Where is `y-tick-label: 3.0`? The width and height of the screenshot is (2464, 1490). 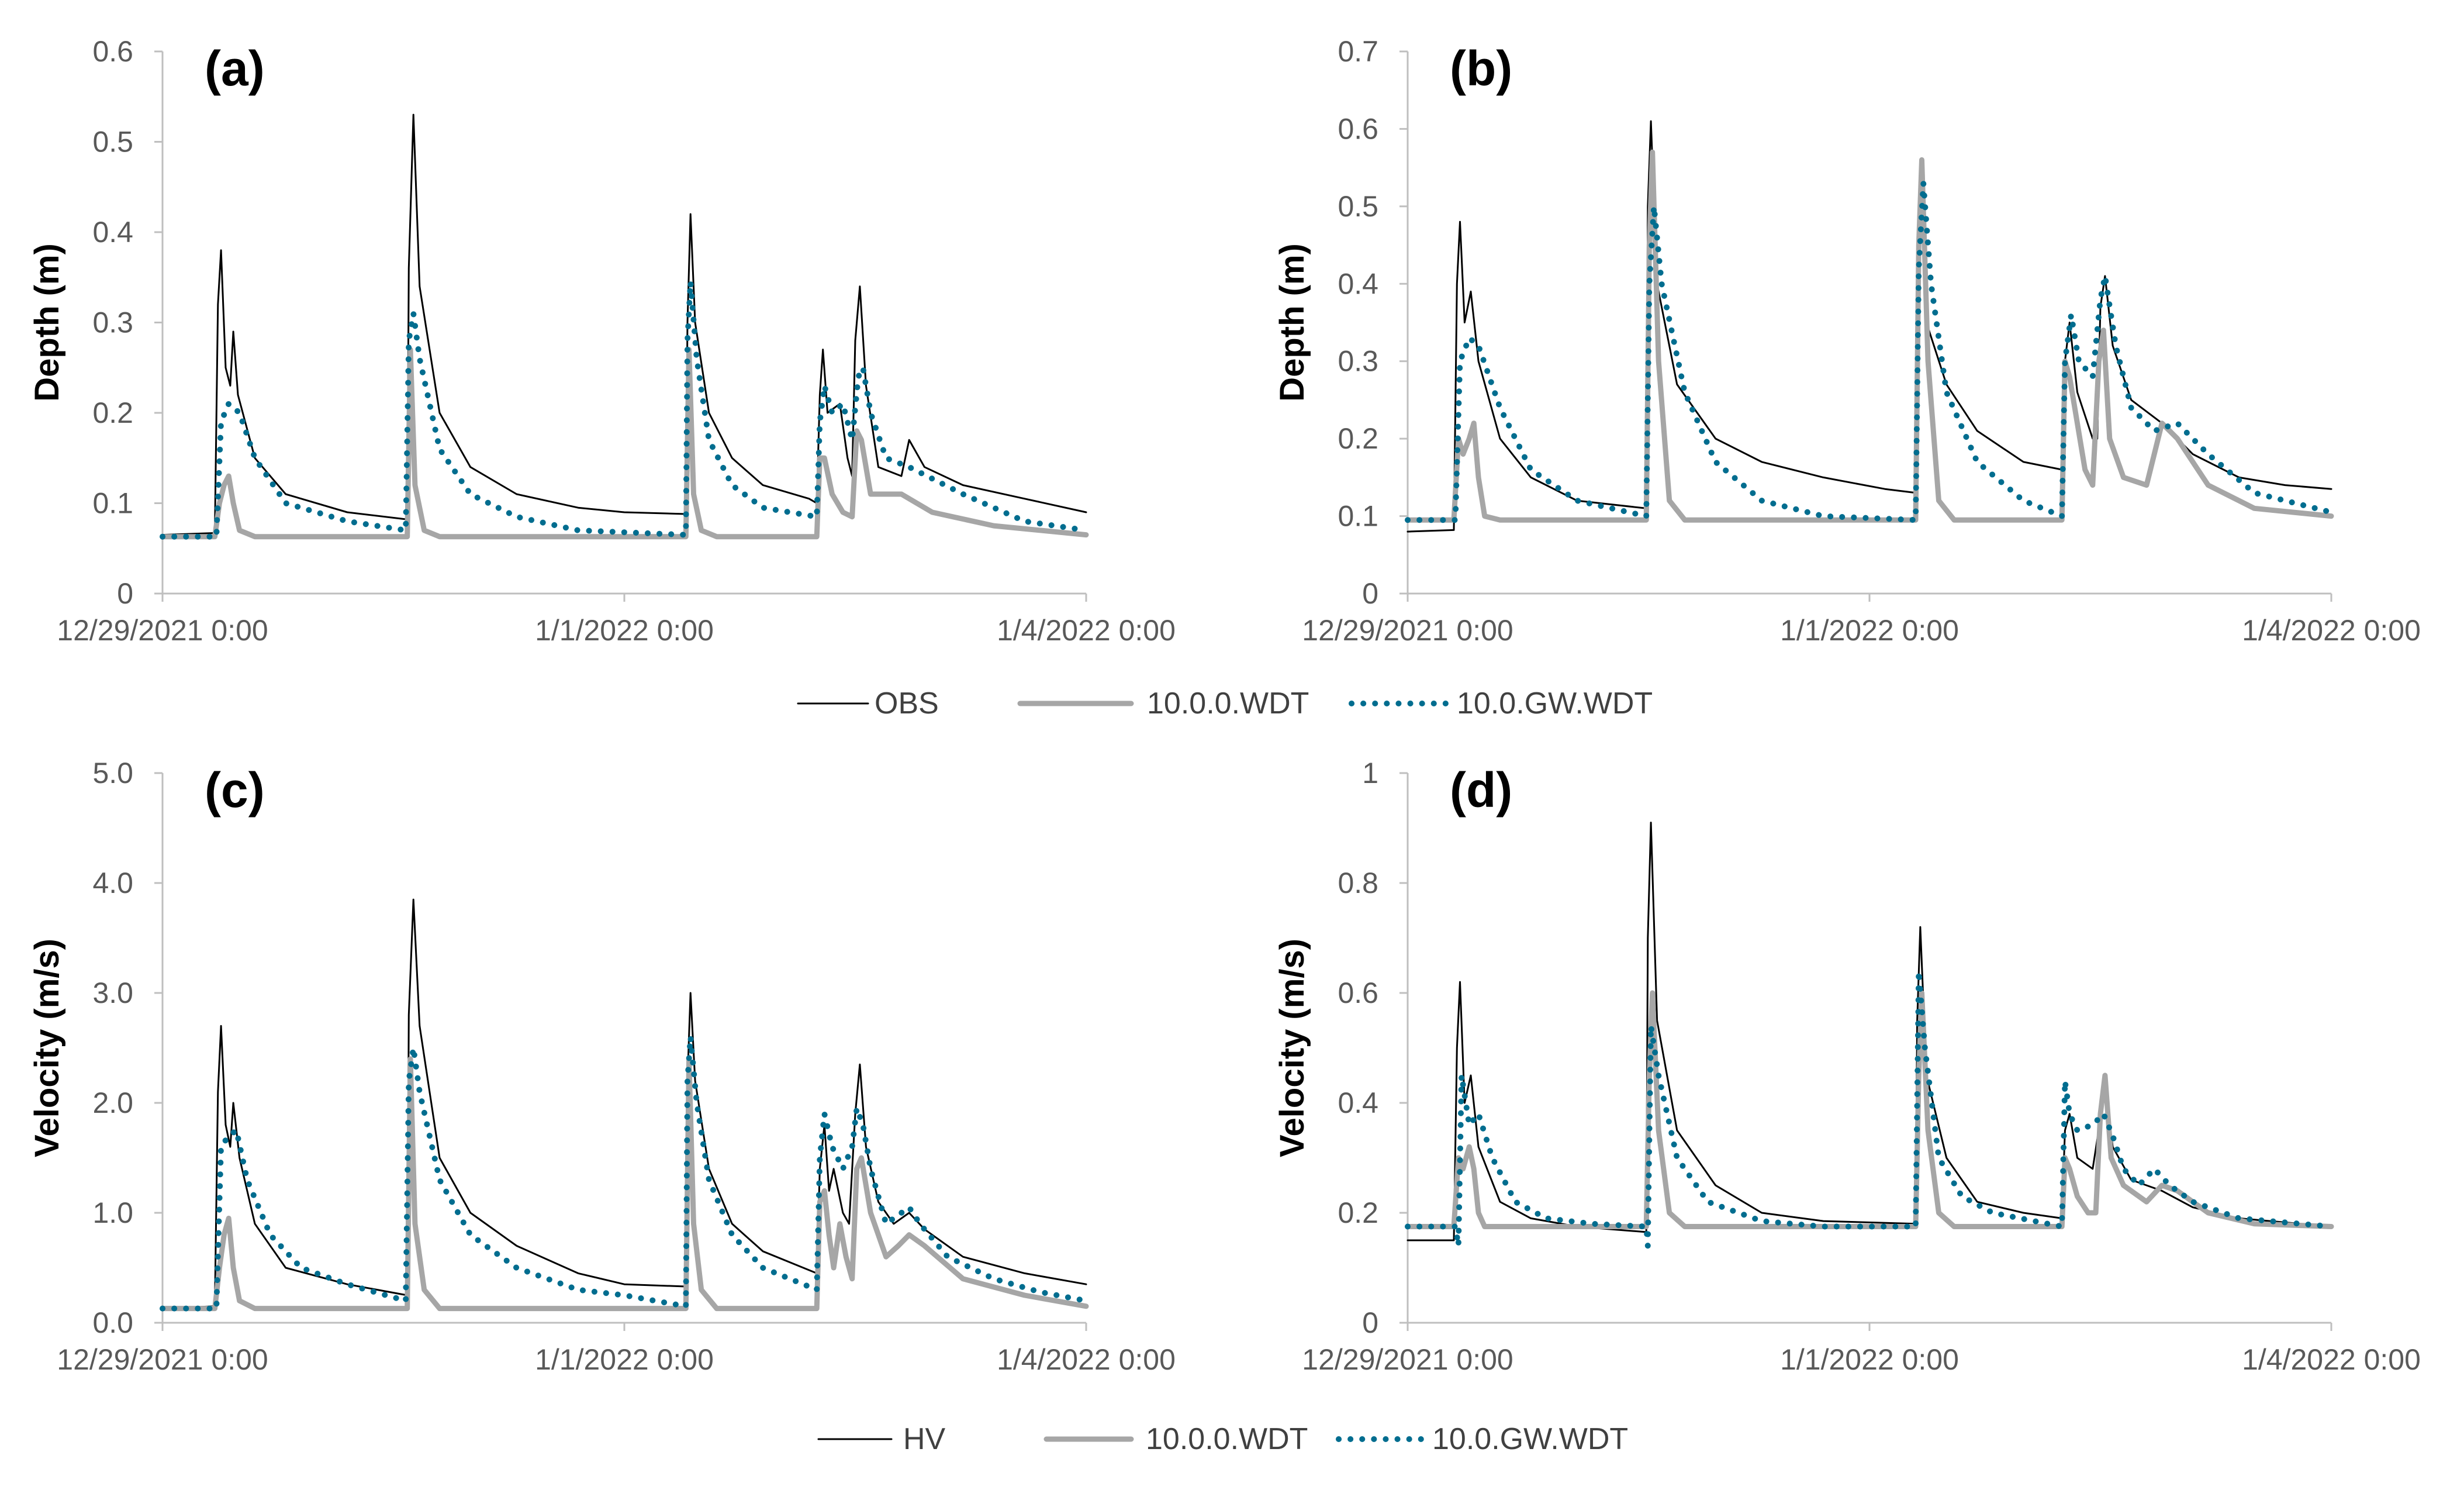
y-tick-label: 3.0 is located at coordinates (112, 993).